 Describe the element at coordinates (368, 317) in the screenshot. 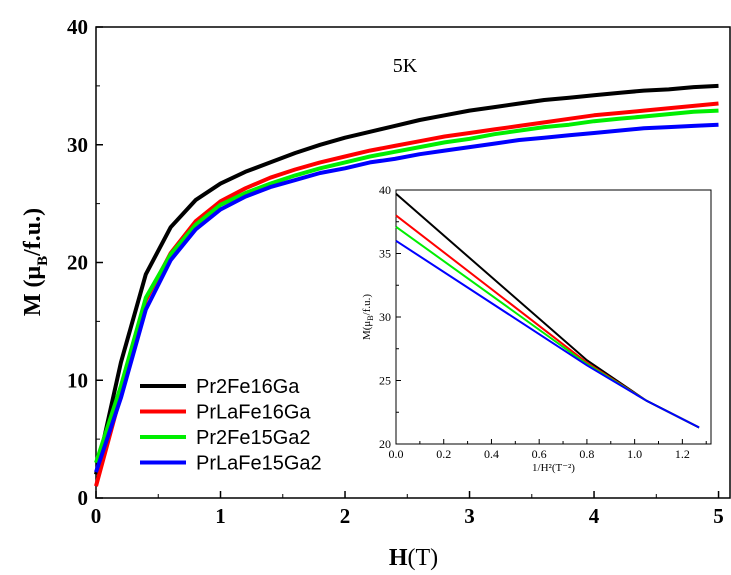

I see `inset-y-axis-label: M(μB/f.u.)` at that location.